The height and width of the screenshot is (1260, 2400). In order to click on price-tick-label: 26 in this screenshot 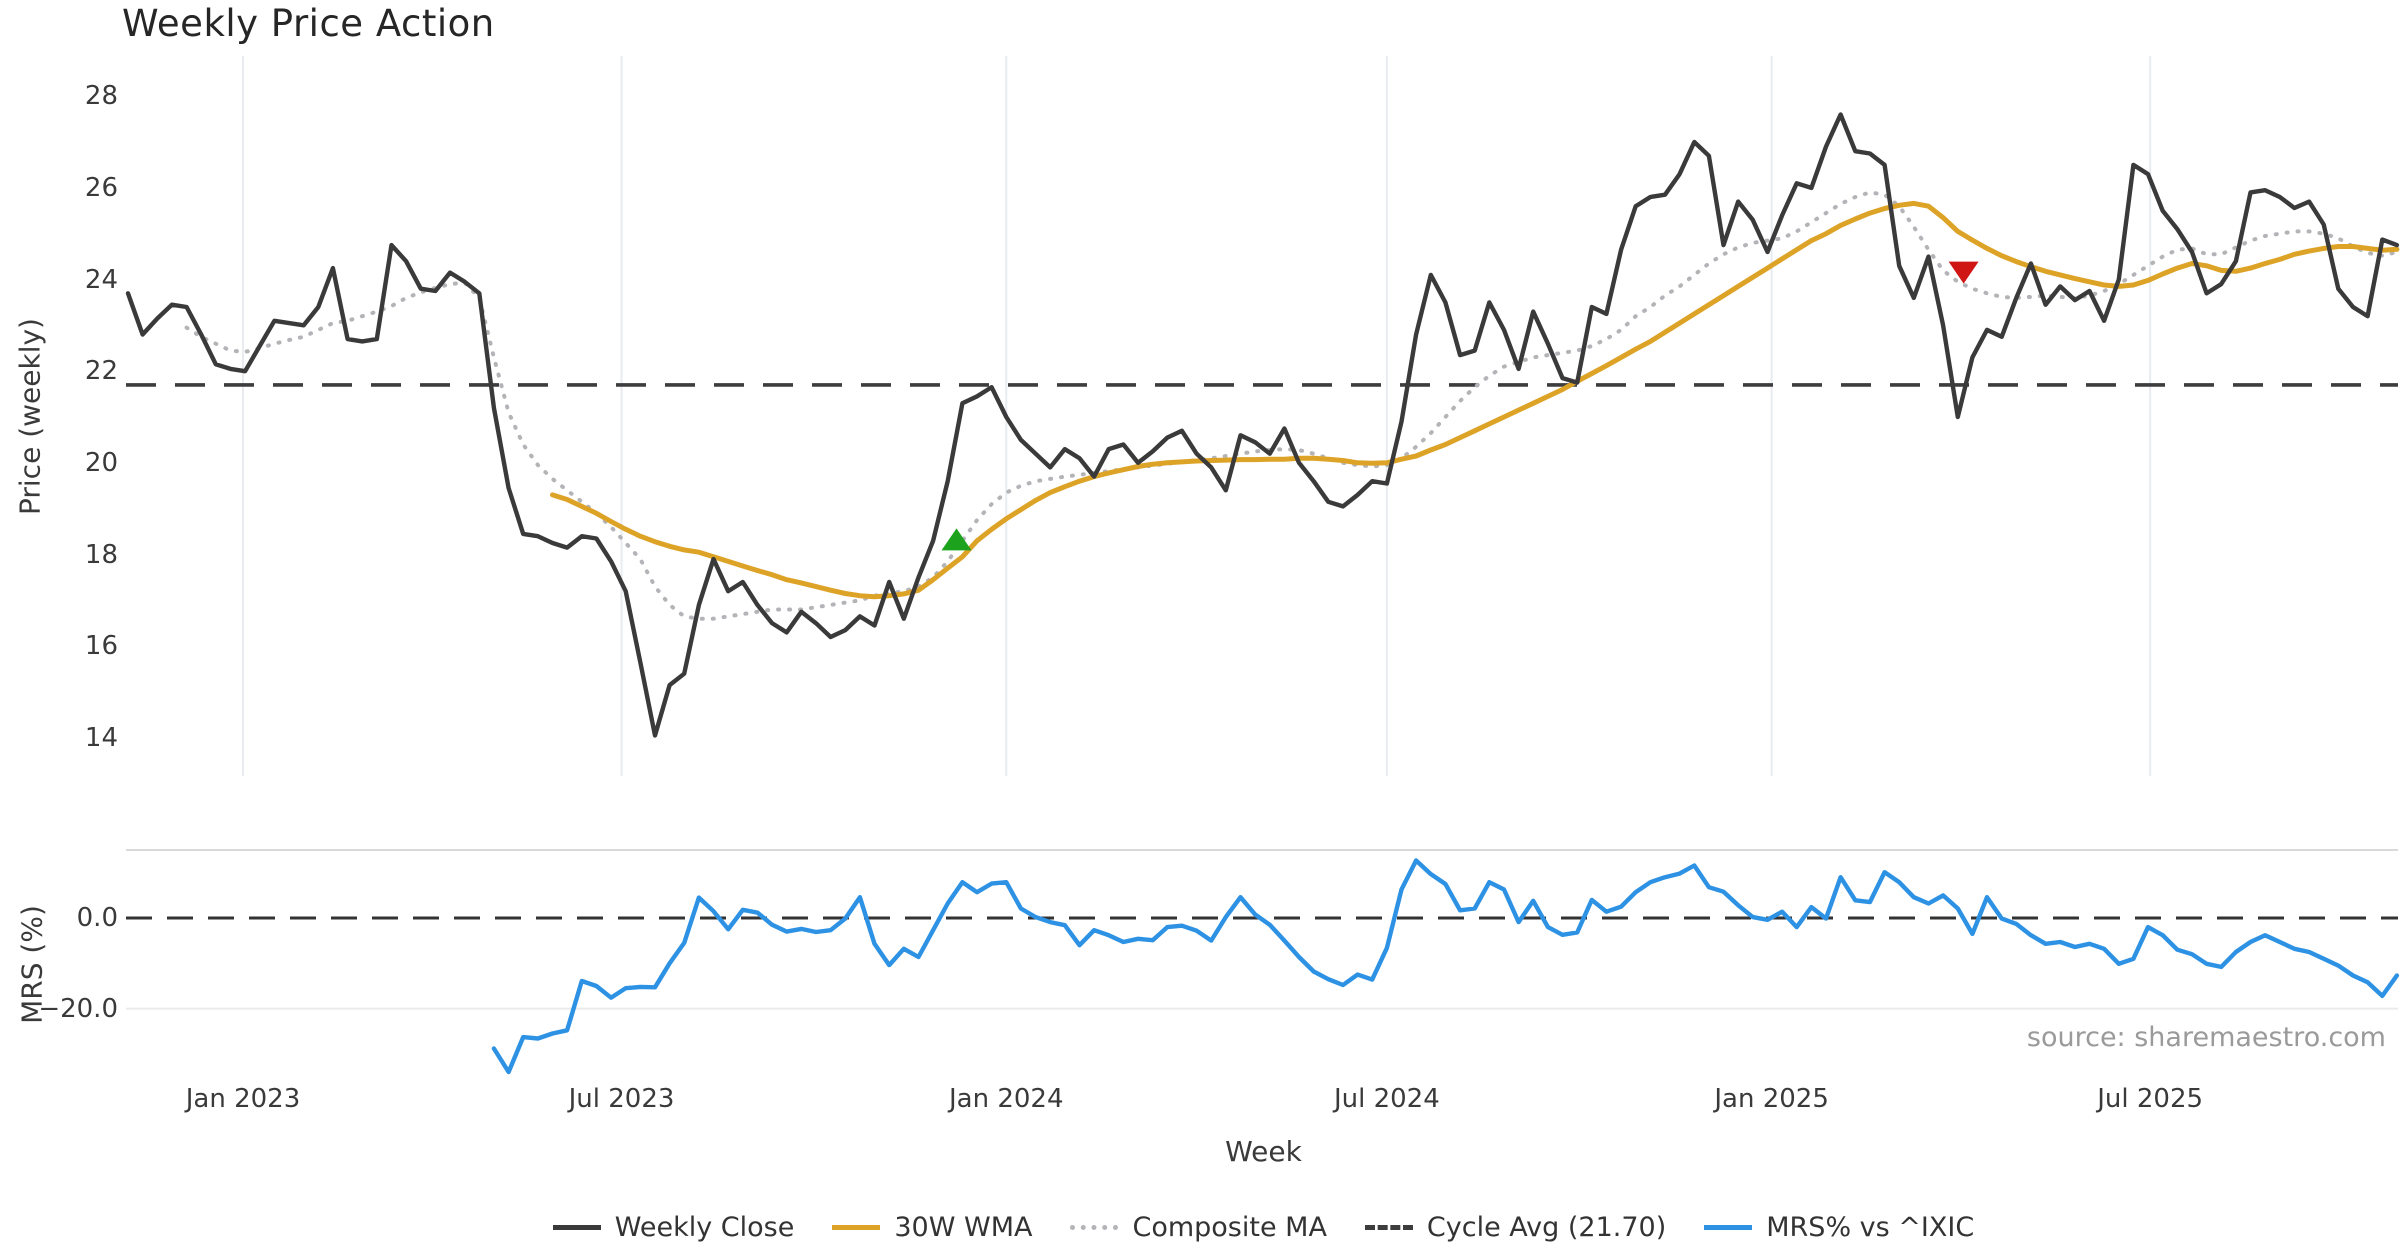, I will do `click(101, 187)`.